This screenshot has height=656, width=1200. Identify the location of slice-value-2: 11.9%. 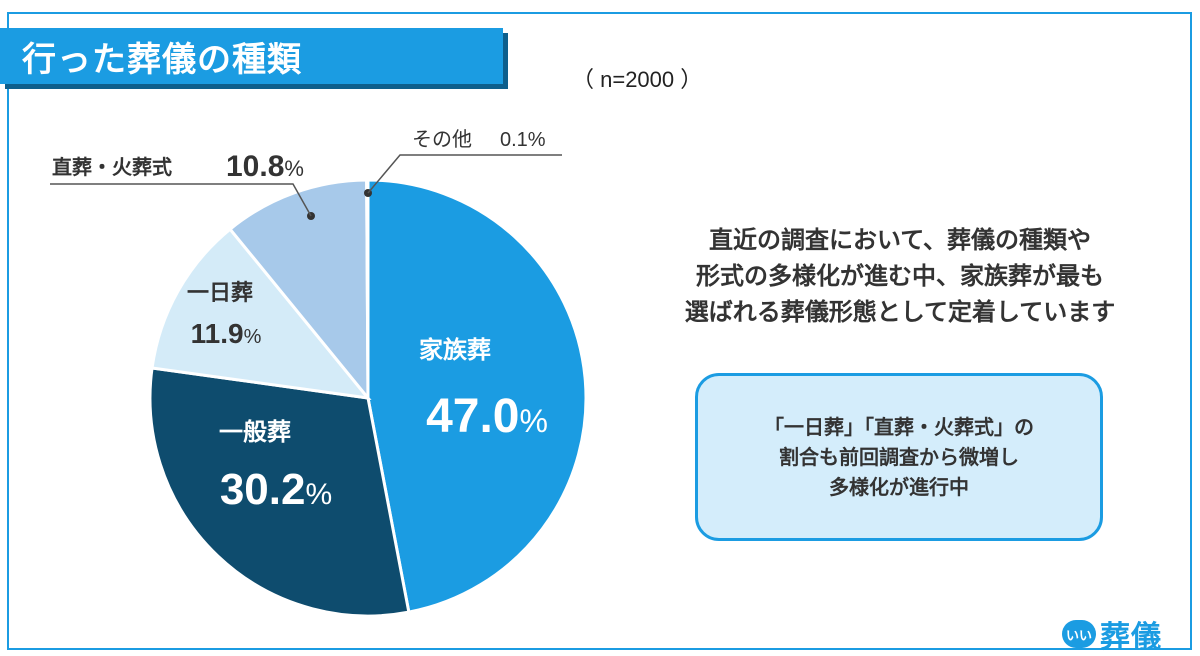
(226, 333).